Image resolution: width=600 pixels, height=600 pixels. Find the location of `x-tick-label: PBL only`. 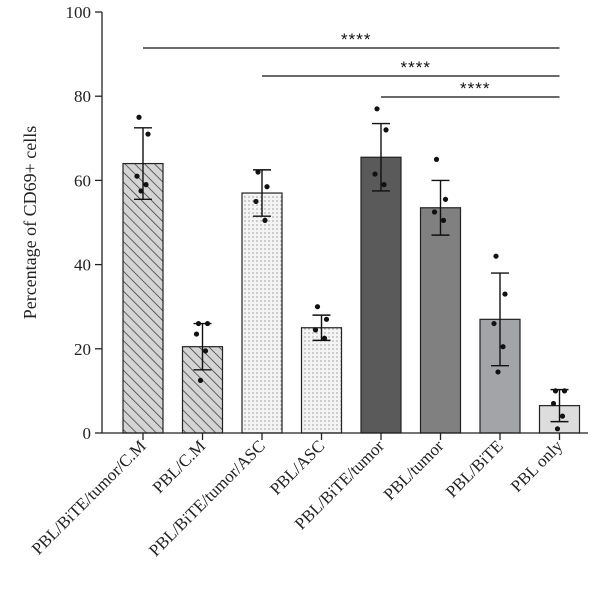

x-tick-label: PBL only is located at coordinates (537, 466).